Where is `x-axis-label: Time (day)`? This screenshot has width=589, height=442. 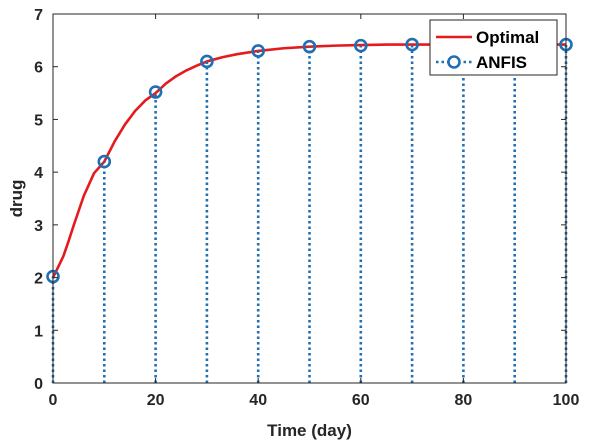 x-axis-label: Time (day) is located at coordinates (309, 430).